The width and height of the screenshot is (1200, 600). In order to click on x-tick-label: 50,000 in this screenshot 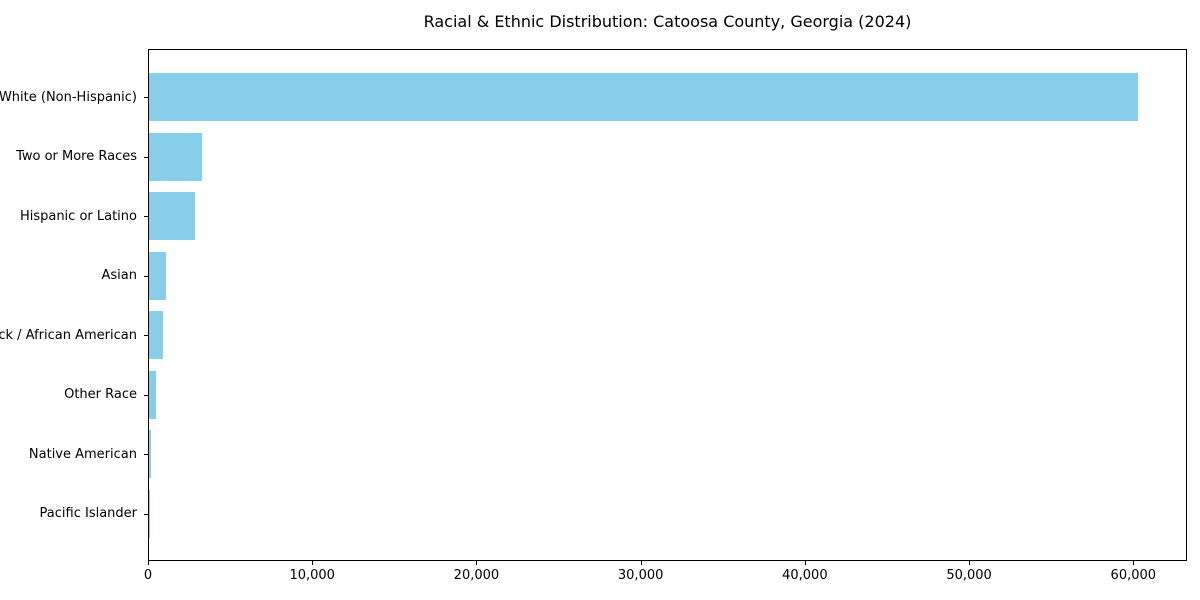, I will do `click(969, 575)`.